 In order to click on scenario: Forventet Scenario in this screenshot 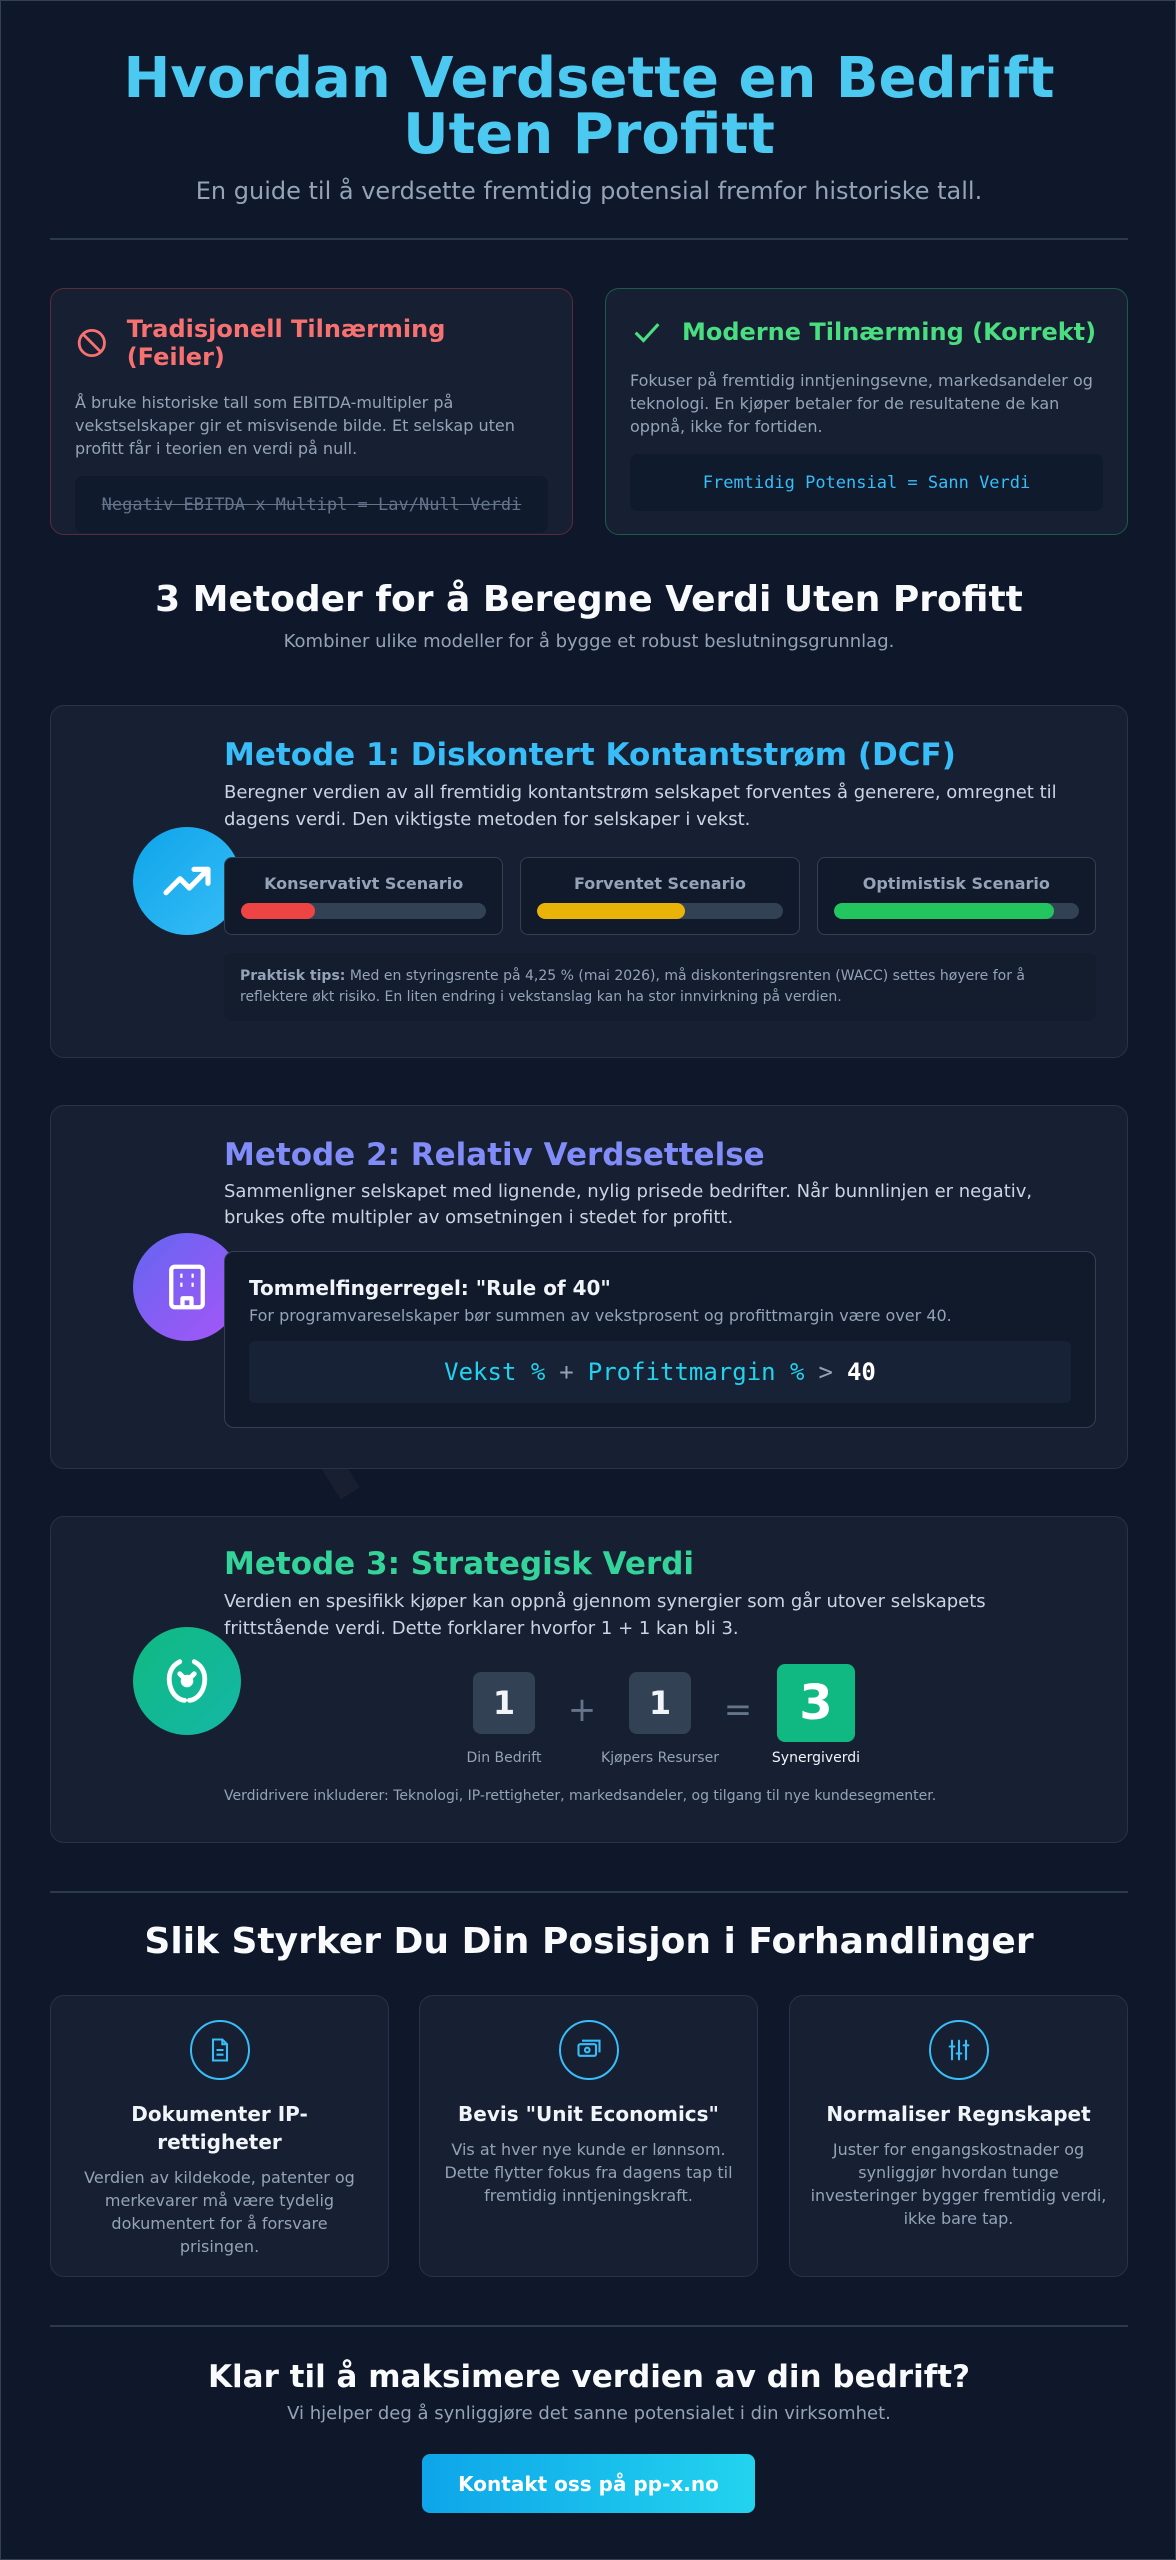, I will do `click(660, 896)`.